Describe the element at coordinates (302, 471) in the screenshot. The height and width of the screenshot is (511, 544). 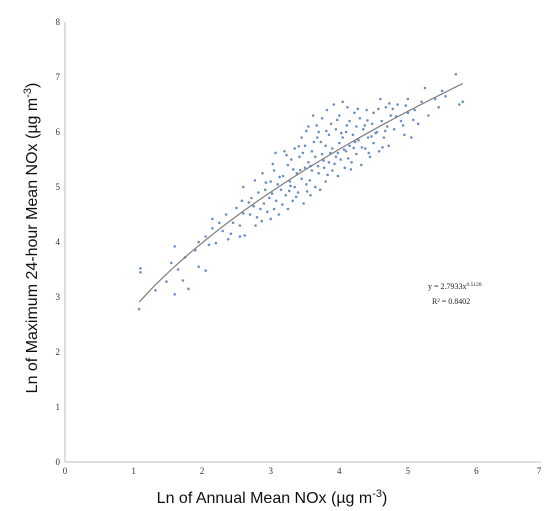
I see `x-tick-labels: 0 1 2 3 4 5 6 7` at that location.